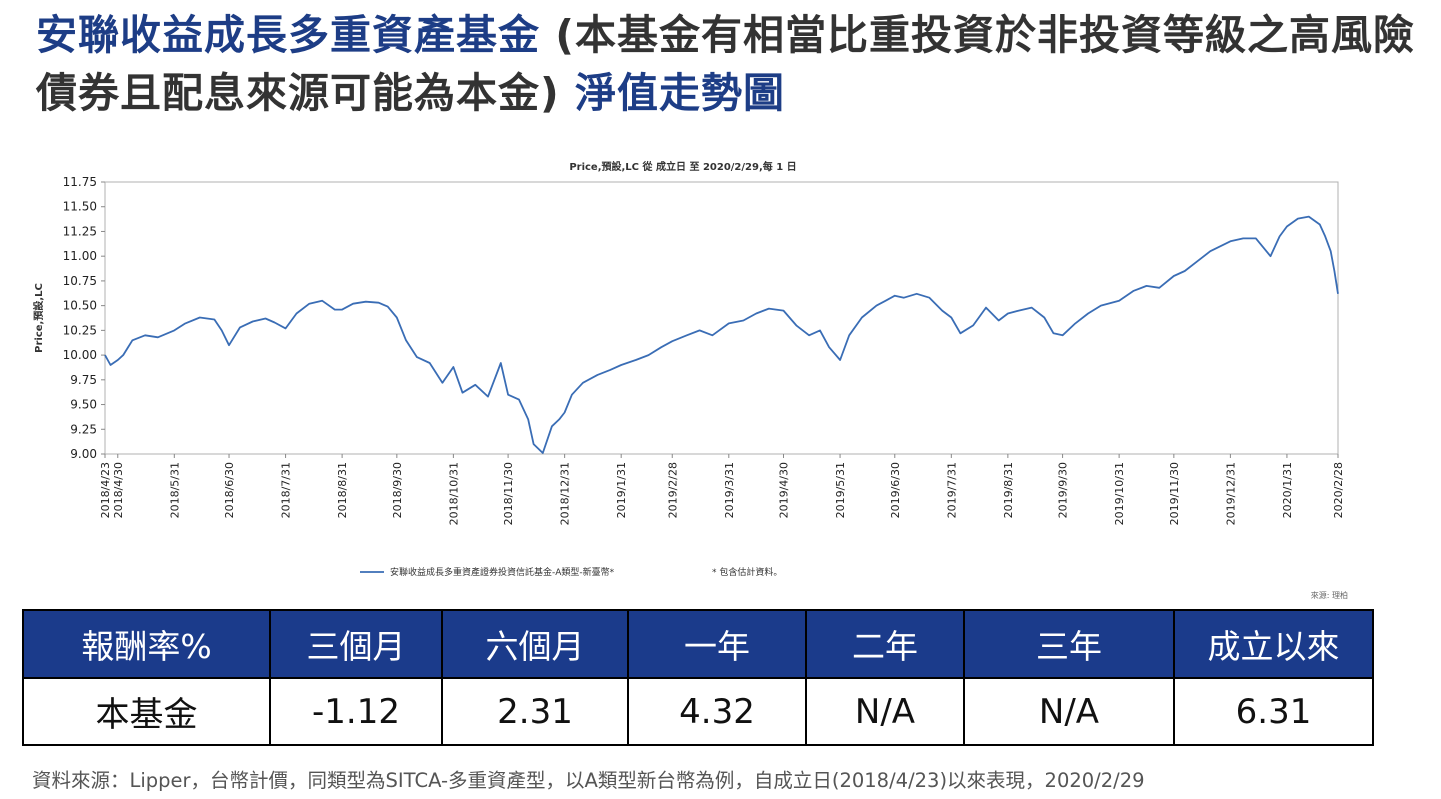 The height and width of the screenshot is (799, 1441). I want to click on table-row: 本基金 -1.12 2.31 4.32 N/A N/A 6.31, so click(698, 711).